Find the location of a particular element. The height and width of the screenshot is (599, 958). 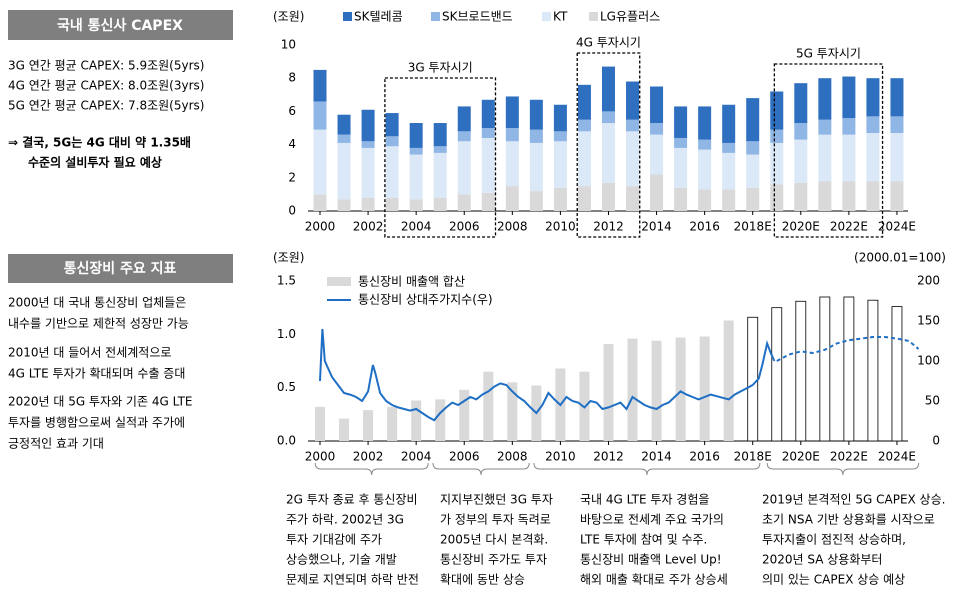

x-tick-label: 2002 is located at coordinates (368, 457).